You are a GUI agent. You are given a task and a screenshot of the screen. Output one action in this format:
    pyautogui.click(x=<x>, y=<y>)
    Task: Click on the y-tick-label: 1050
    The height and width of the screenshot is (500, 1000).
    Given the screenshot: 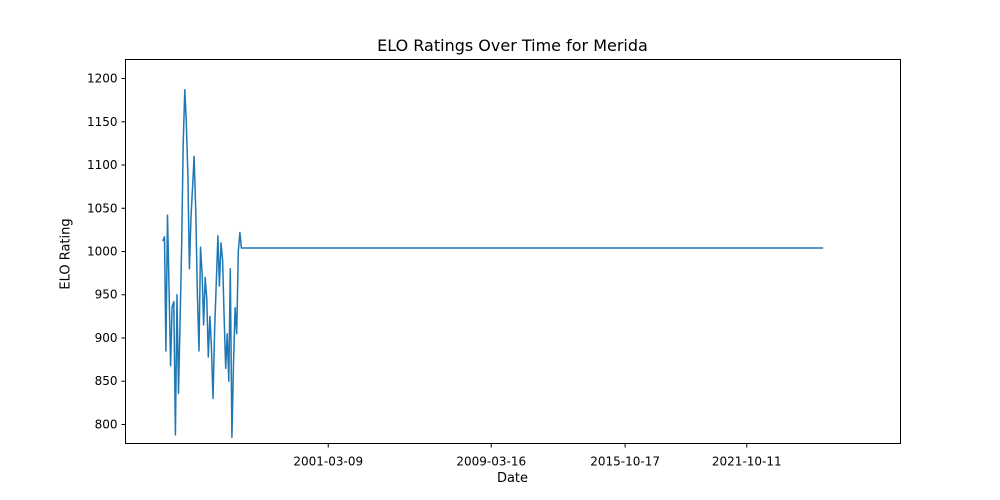 What is the action you would take?
    pyautogui.click(x=102, y=208)
    